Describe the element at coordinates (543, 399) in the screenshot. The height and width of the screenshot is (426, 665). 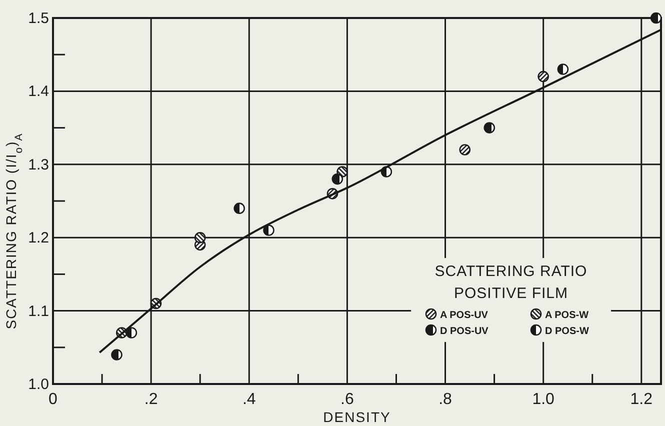
I see `x-tick-label: 1.0` at that location.